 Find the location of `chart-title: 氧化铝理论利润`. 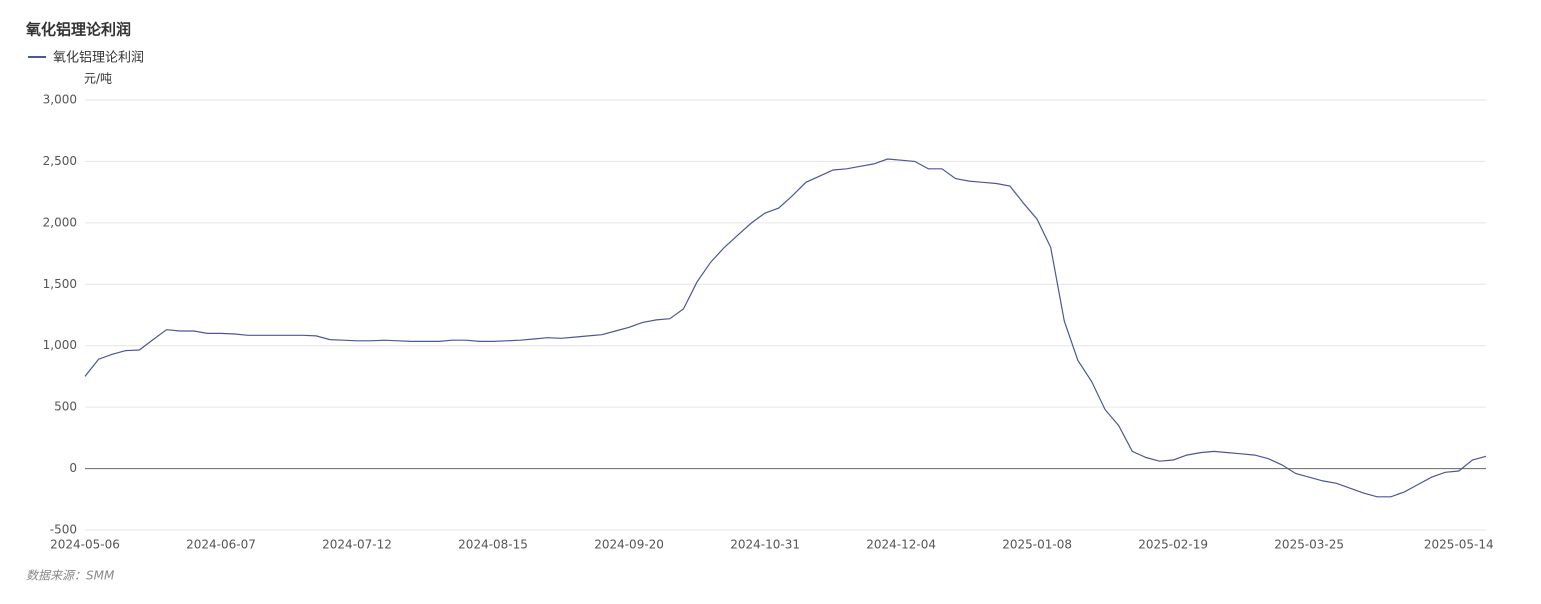

chart-title: 氧化铝理论利润 is located at coordinates (78, 30).